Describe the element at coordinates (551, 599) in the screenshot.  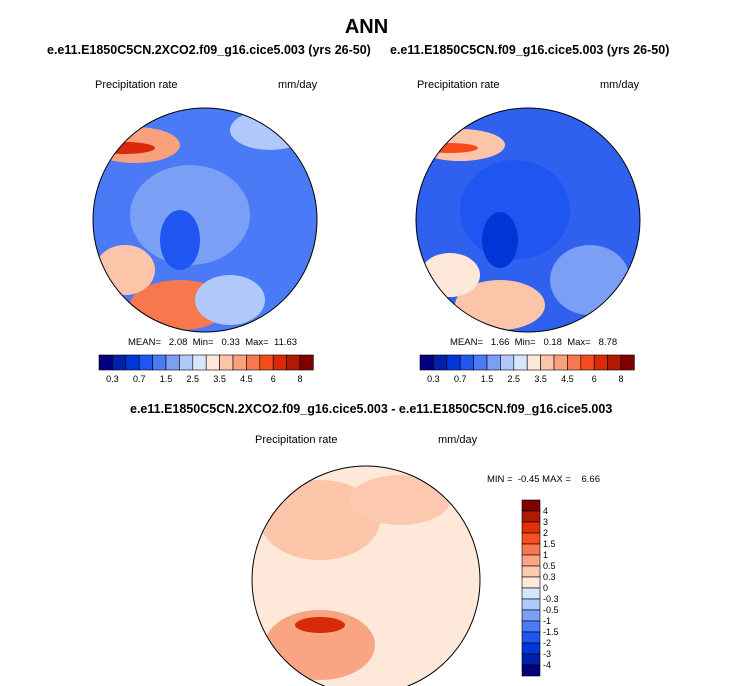
I see `colorbar-label: -0.3` at that location.